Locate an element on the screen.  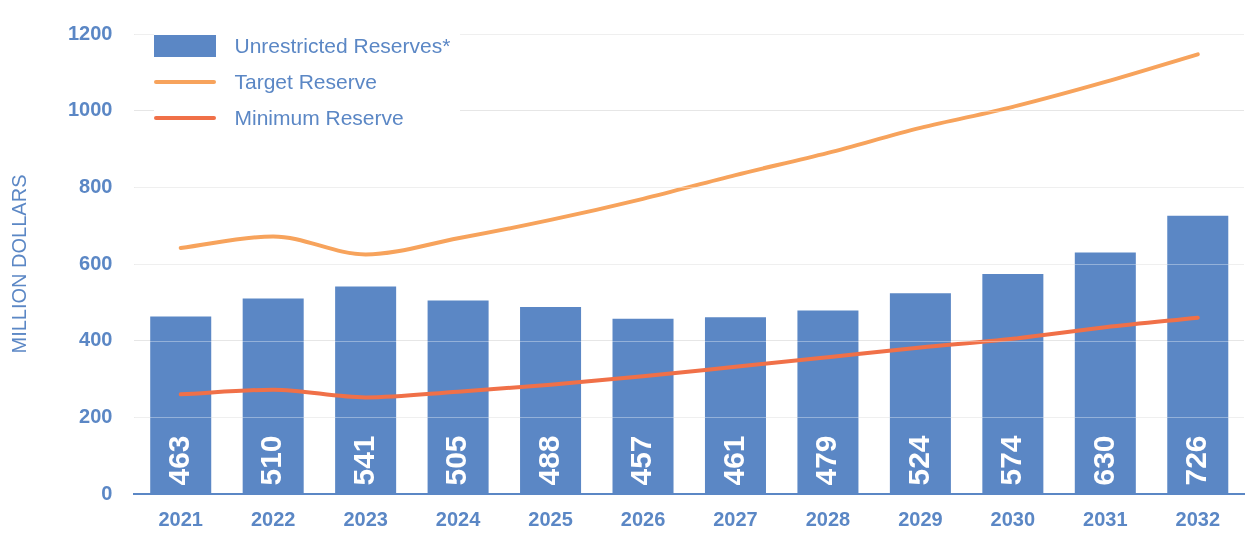
data-label: 510 is located at coordinates (271, 460).